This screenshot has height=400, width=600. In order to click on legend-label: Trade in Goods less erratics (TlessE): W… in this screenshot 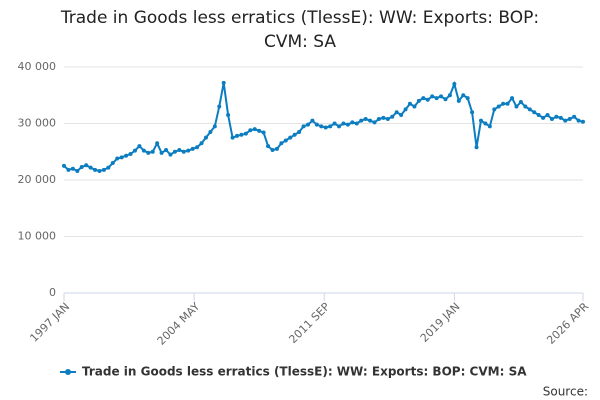, I will do `click(304, 372)`.